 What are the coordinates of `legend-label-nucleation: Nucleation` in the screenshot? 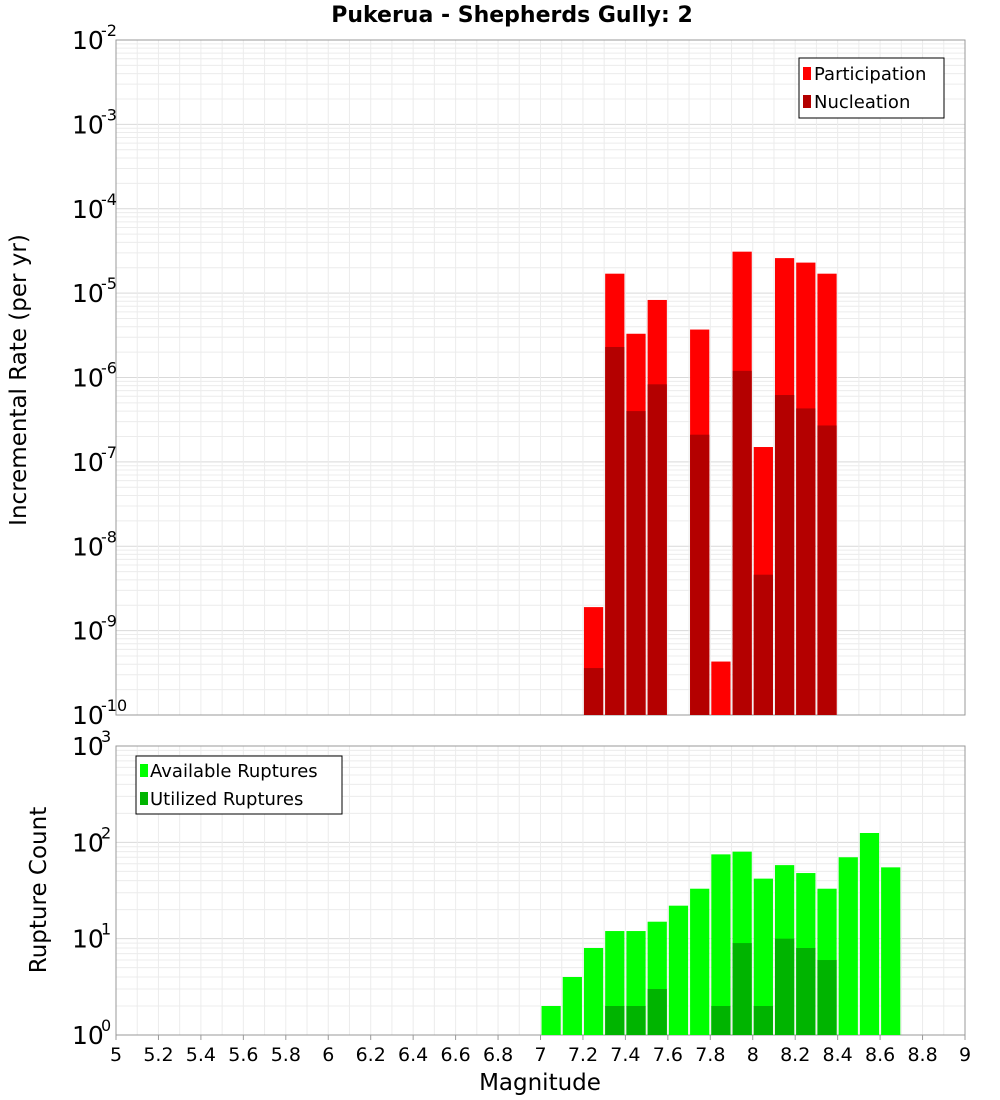 It's located at (862, 102).